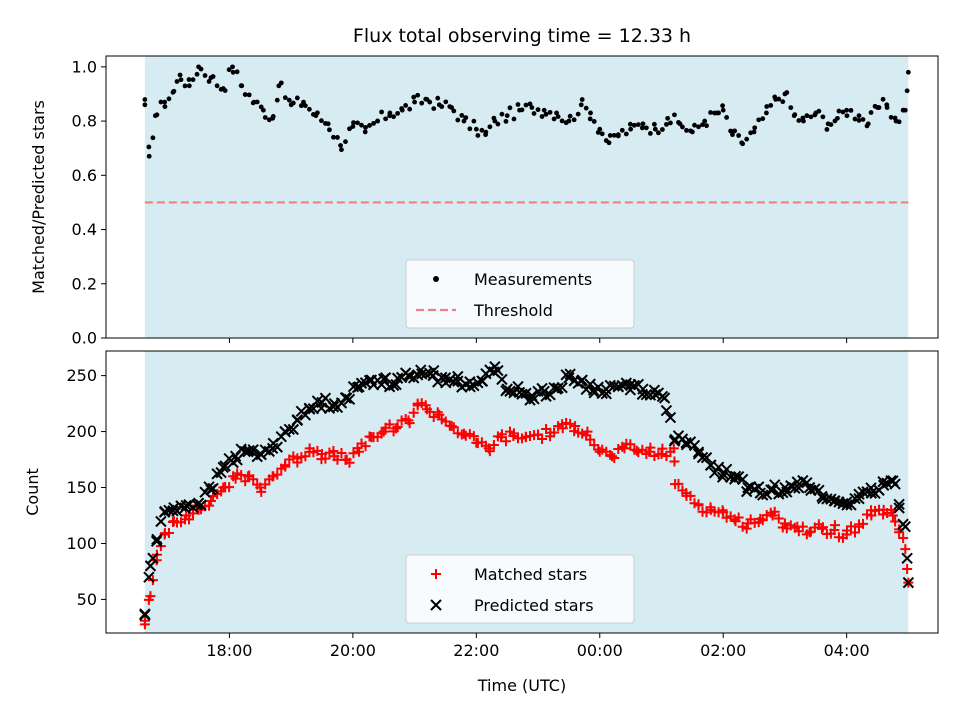 Image resolution: width=960 pixels, height=720 pixels. I want to click on y-tick-label-top: 0.4, so click(84, 229).